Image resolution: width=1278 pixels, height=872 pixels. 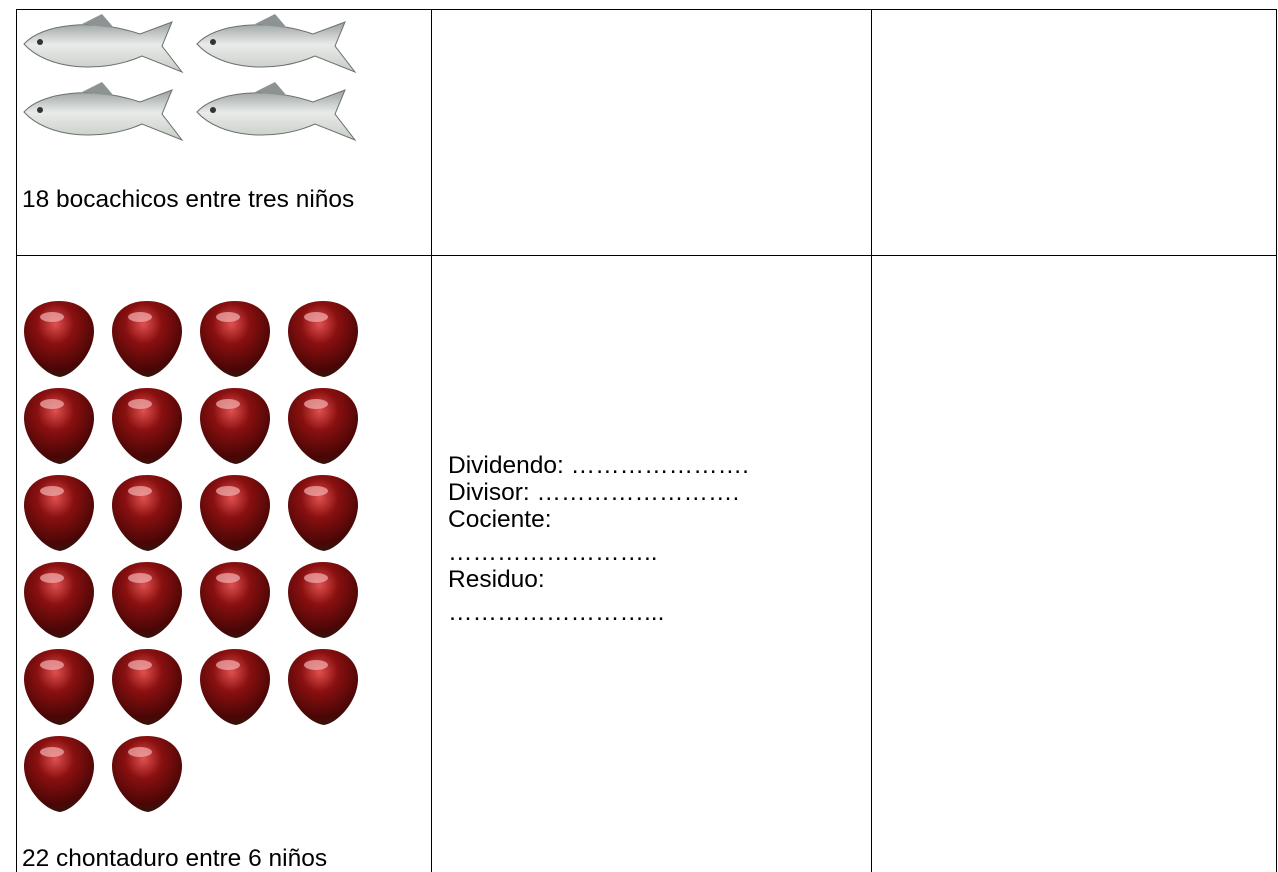 What do you see at coordinates (500, 519) in the screenshot?
I see `answer-line: Cociente:` at bounding box center [500, 519].